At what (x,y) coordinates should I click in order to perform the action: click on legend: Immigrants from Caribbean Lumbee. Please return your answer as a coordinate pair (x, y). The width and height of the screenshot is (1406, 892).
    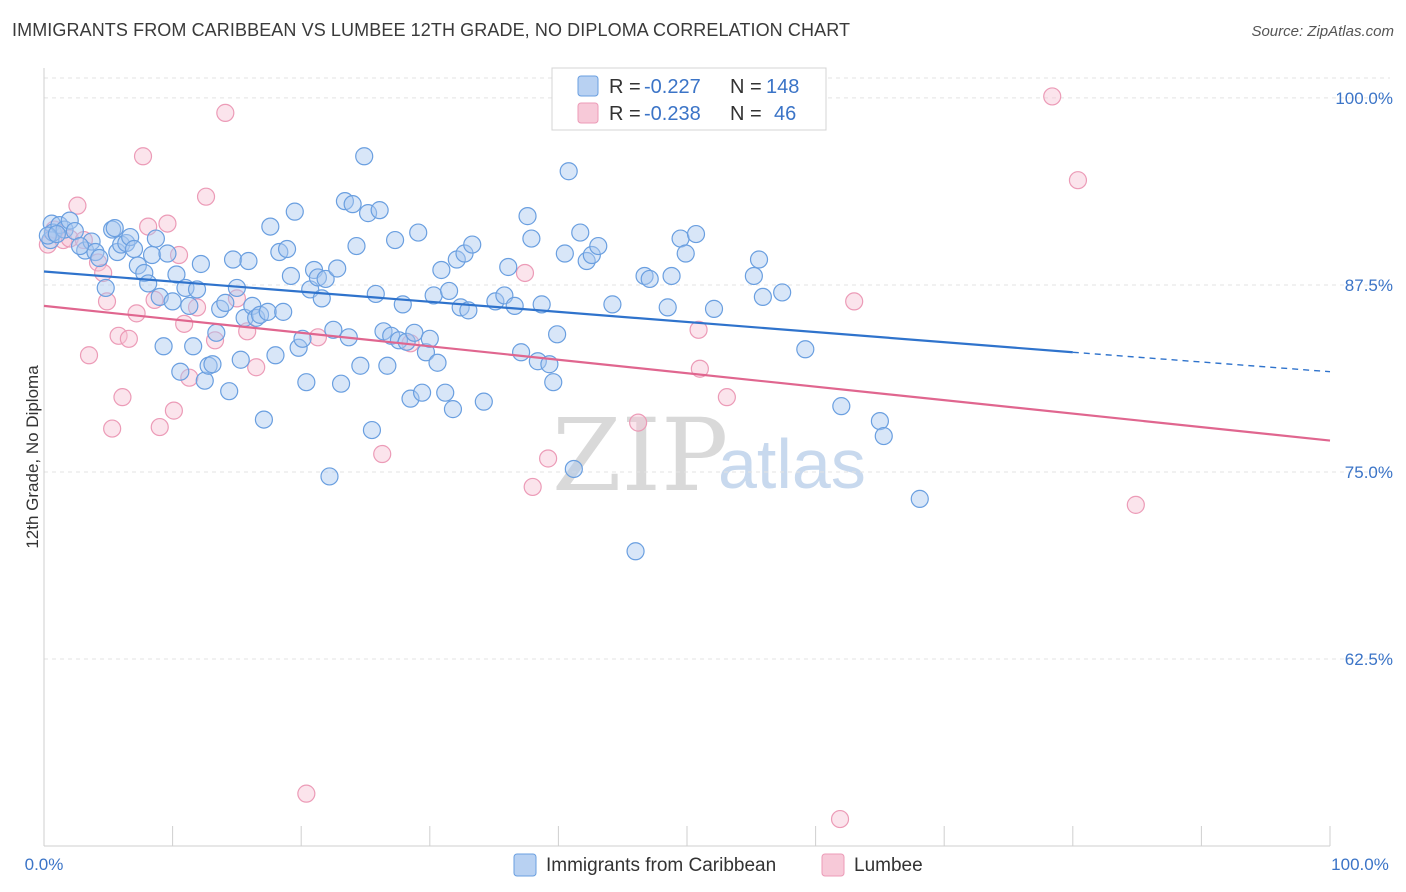
    Looking at the image, I should click on (718, 865).